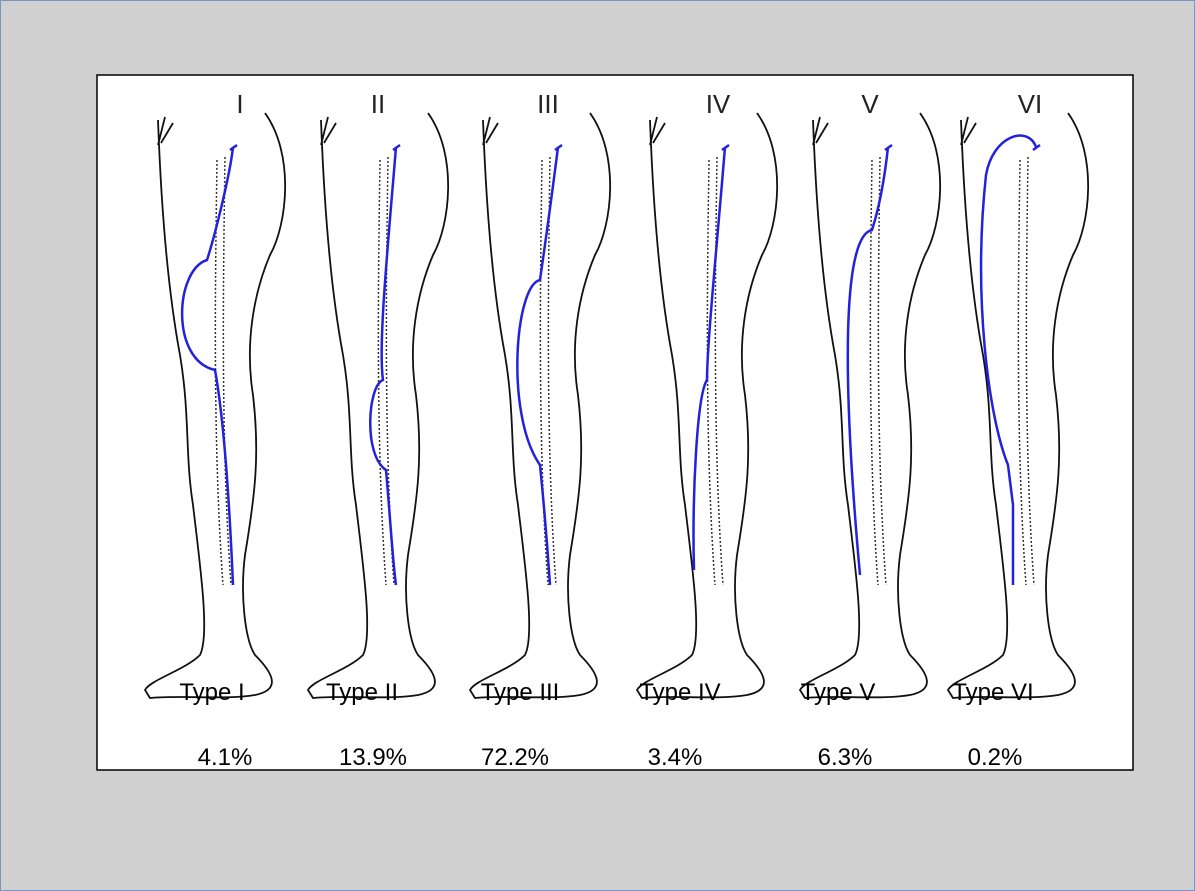  I want to click on type-numeral: II, so click(378, 104).